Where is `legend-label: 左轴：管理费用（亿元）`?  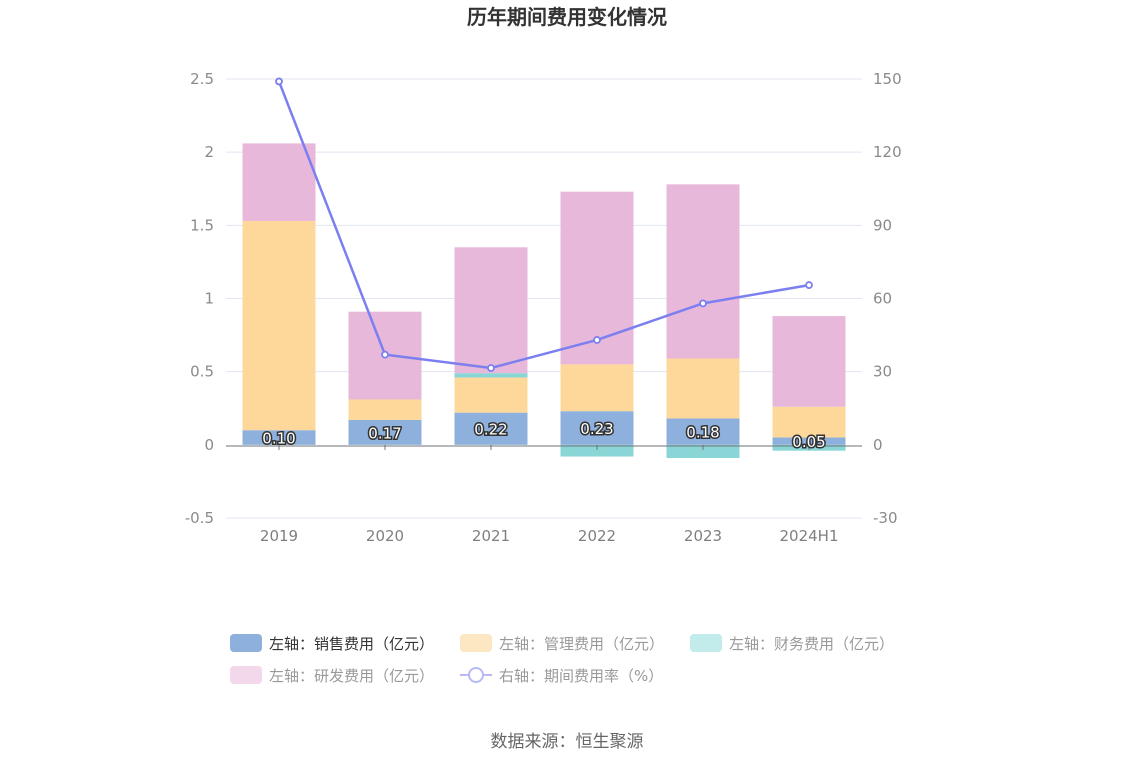
legend-label: 左轴：管理费用（亿元） is located at coordinates (581, 644).